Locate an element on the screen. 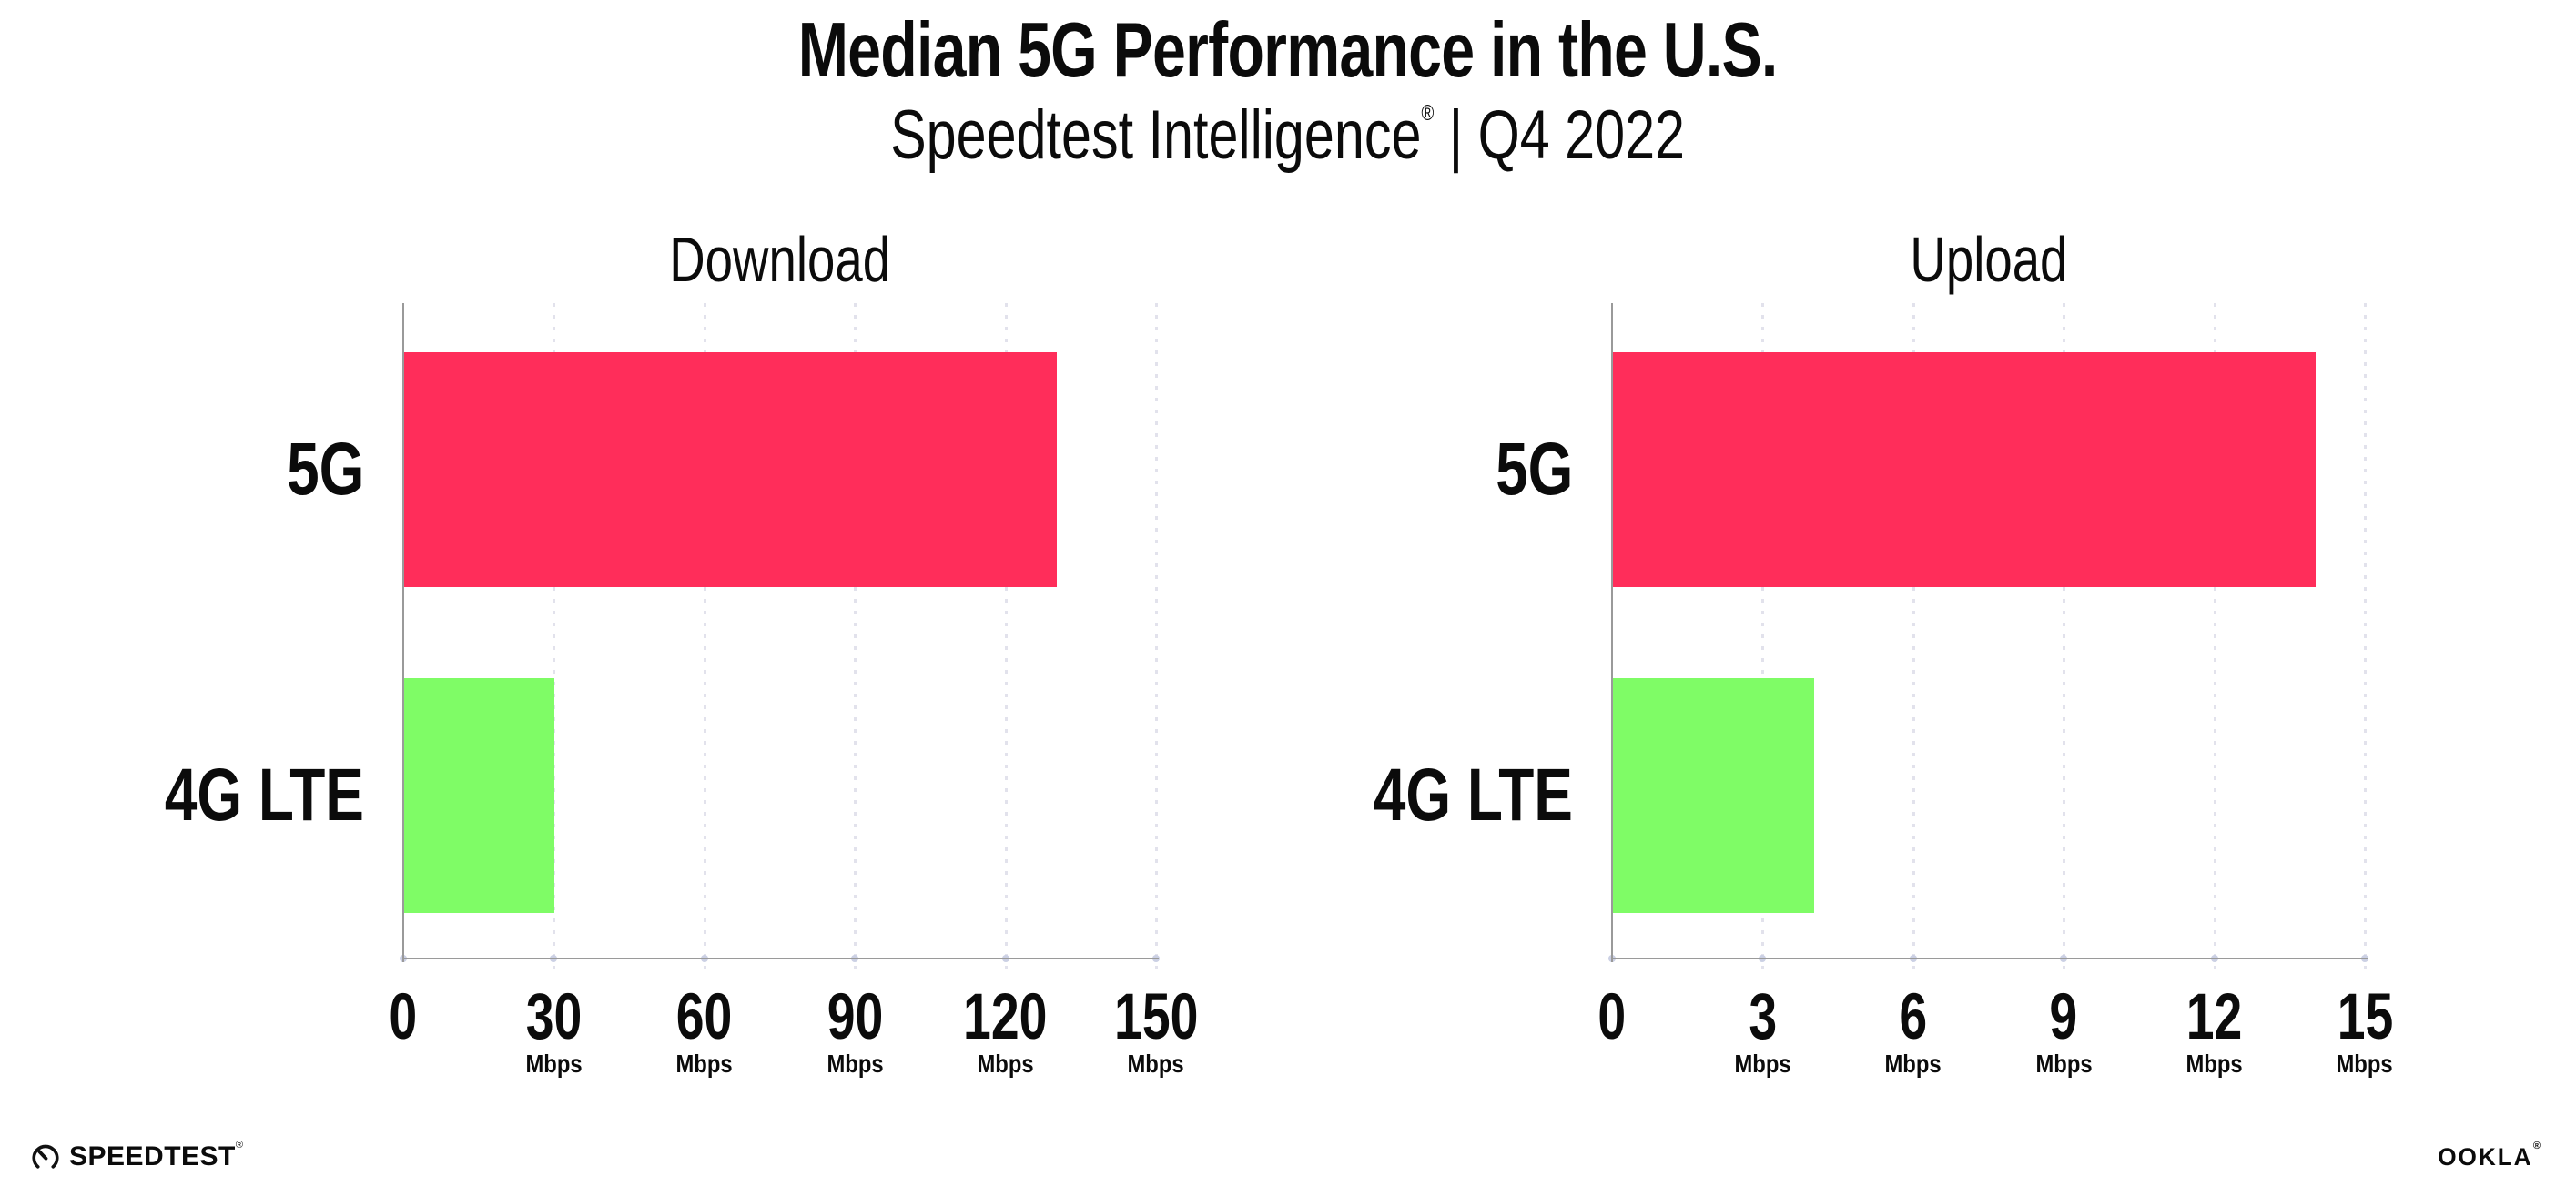 The image size is (2576, 1197). x-tick-value: 3 is located at coordinates (1762, 1017).